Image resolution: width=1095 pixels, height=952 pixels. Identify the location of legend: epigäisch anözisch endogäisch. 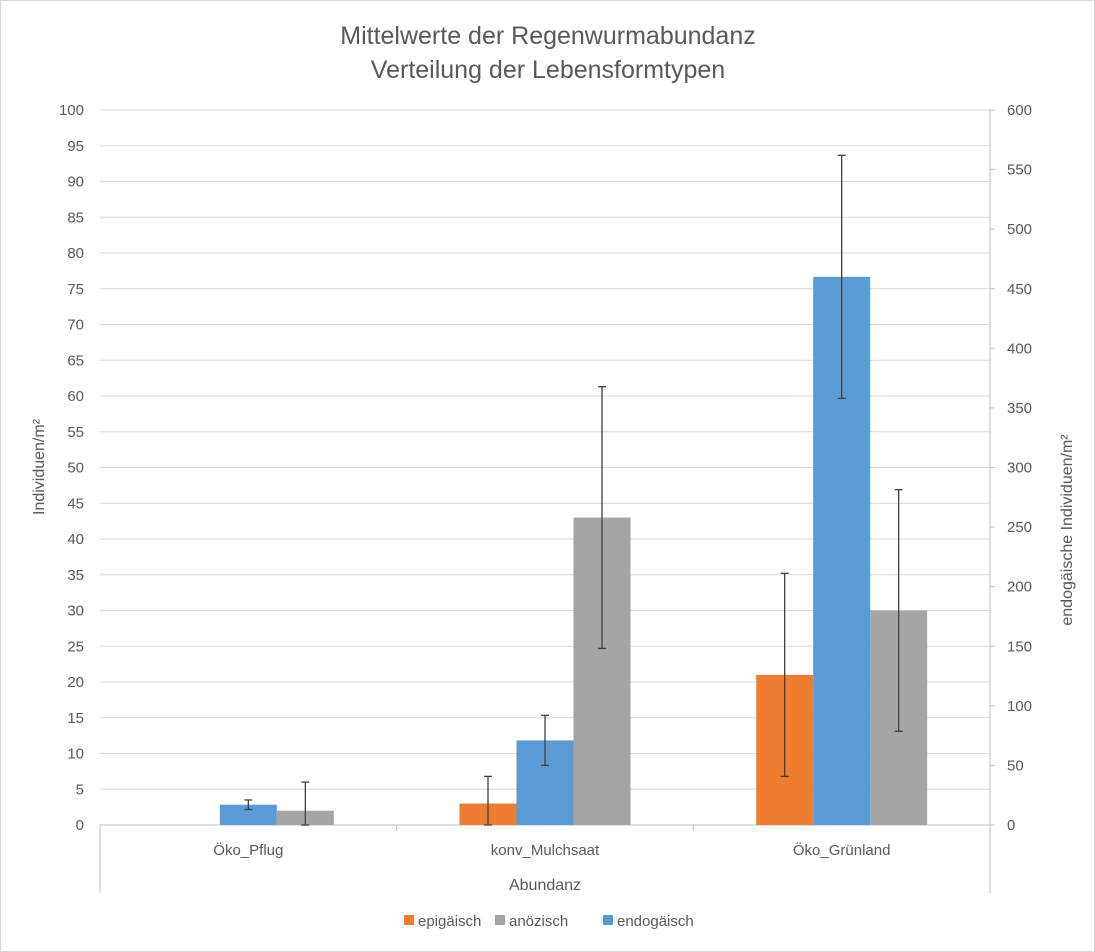
(549, 921).